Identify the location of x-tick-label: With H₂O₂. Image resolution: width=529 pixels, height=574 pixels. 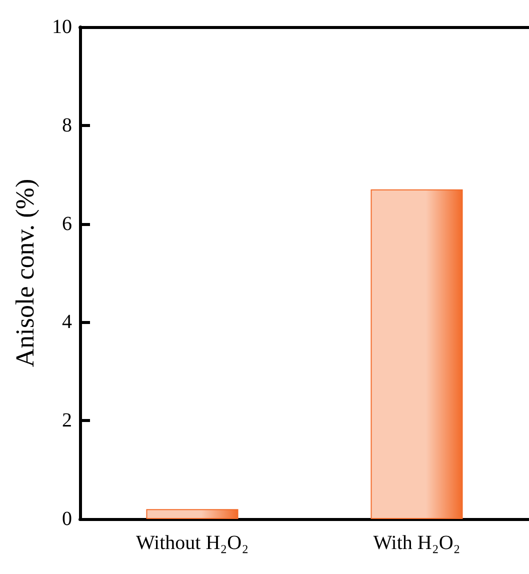
(416, 543).